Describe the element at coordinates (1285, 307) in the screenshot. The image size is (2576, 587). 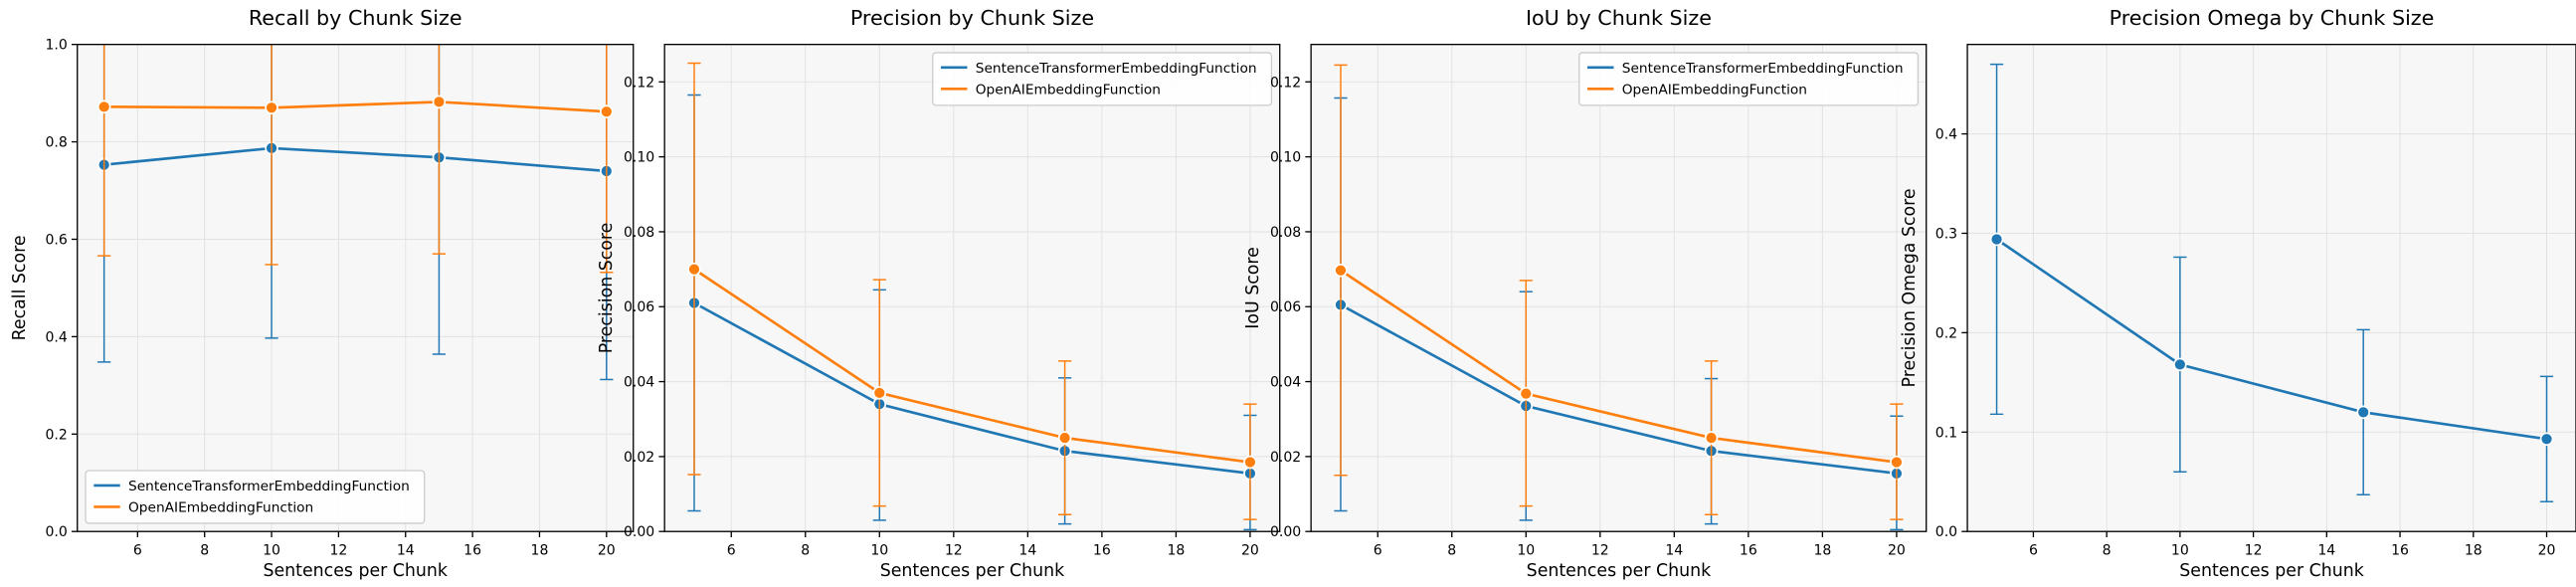
I see `y-tick-label: 0.06` at that location.